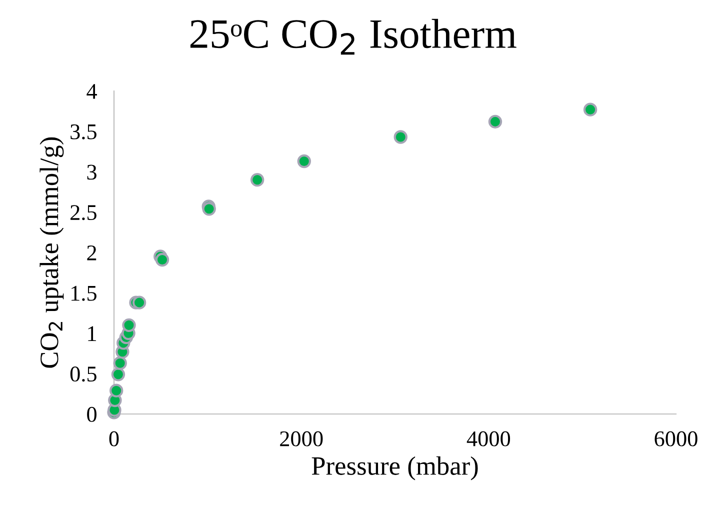 This screenshot has height=509, width=706. Describe the element at coordinates (91, 91) in the screenshot. I see `y-tick-label: 4` at that location.